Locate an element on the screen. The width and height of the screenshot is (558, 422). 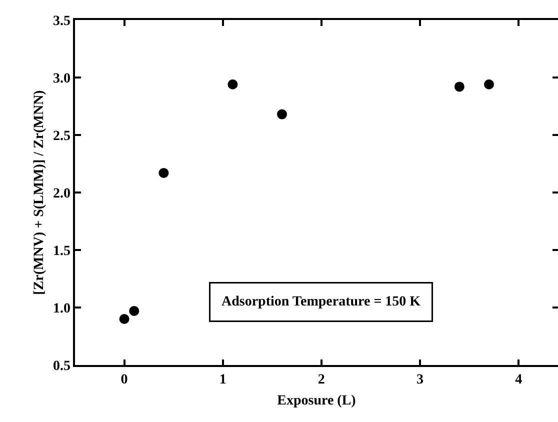
y-tick-label: 1.5 is located at coordinates (61, 251).